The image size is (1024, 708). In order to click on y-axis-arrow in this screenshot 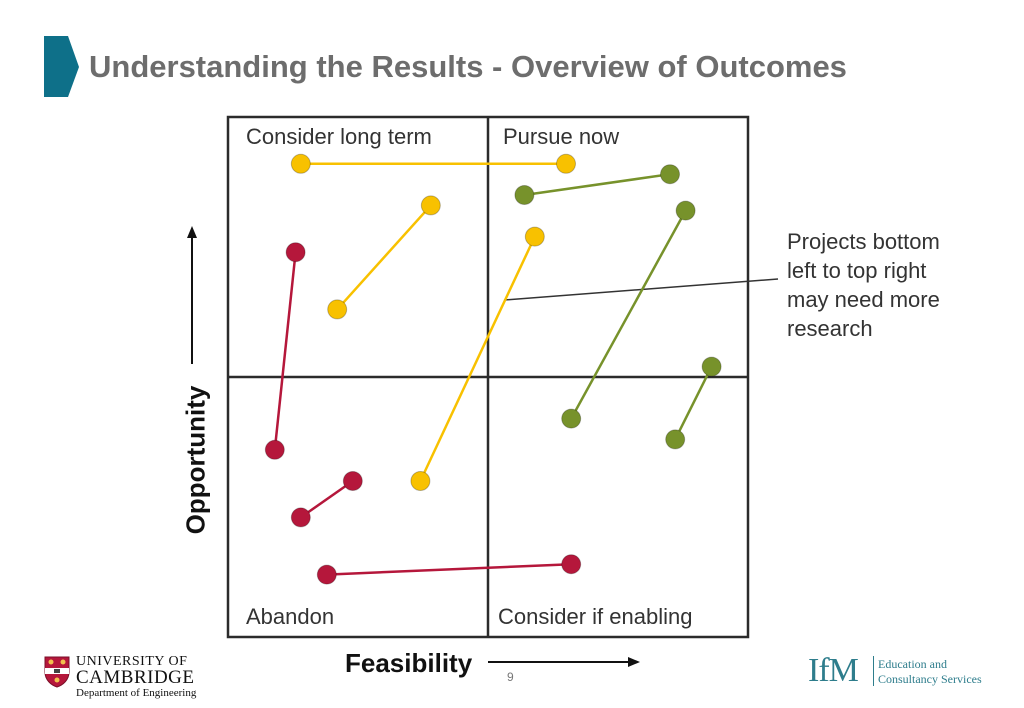, I will do `click(192, 295)`.